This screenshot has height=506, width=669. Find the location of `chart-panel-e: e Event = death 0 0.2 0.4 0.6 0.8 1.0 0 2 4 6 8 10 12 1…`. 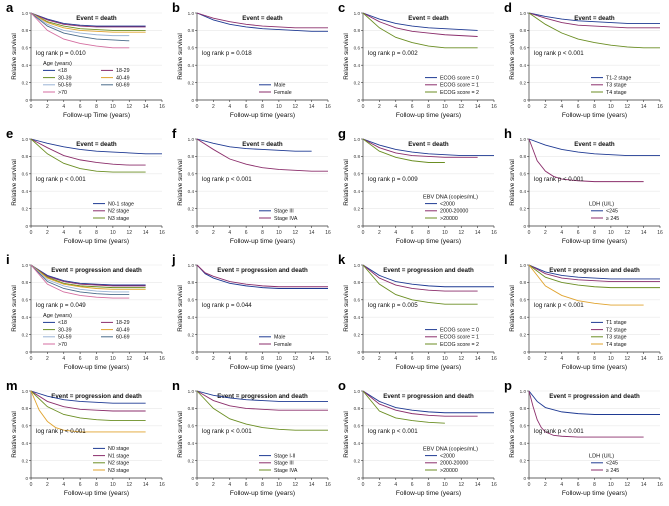

chart-panel-e: e Event = death 0 0.2 0.4 0.6 0.8 1.0 0 2 4 6 8 10 12 1… is located at coordinates (85, 185).